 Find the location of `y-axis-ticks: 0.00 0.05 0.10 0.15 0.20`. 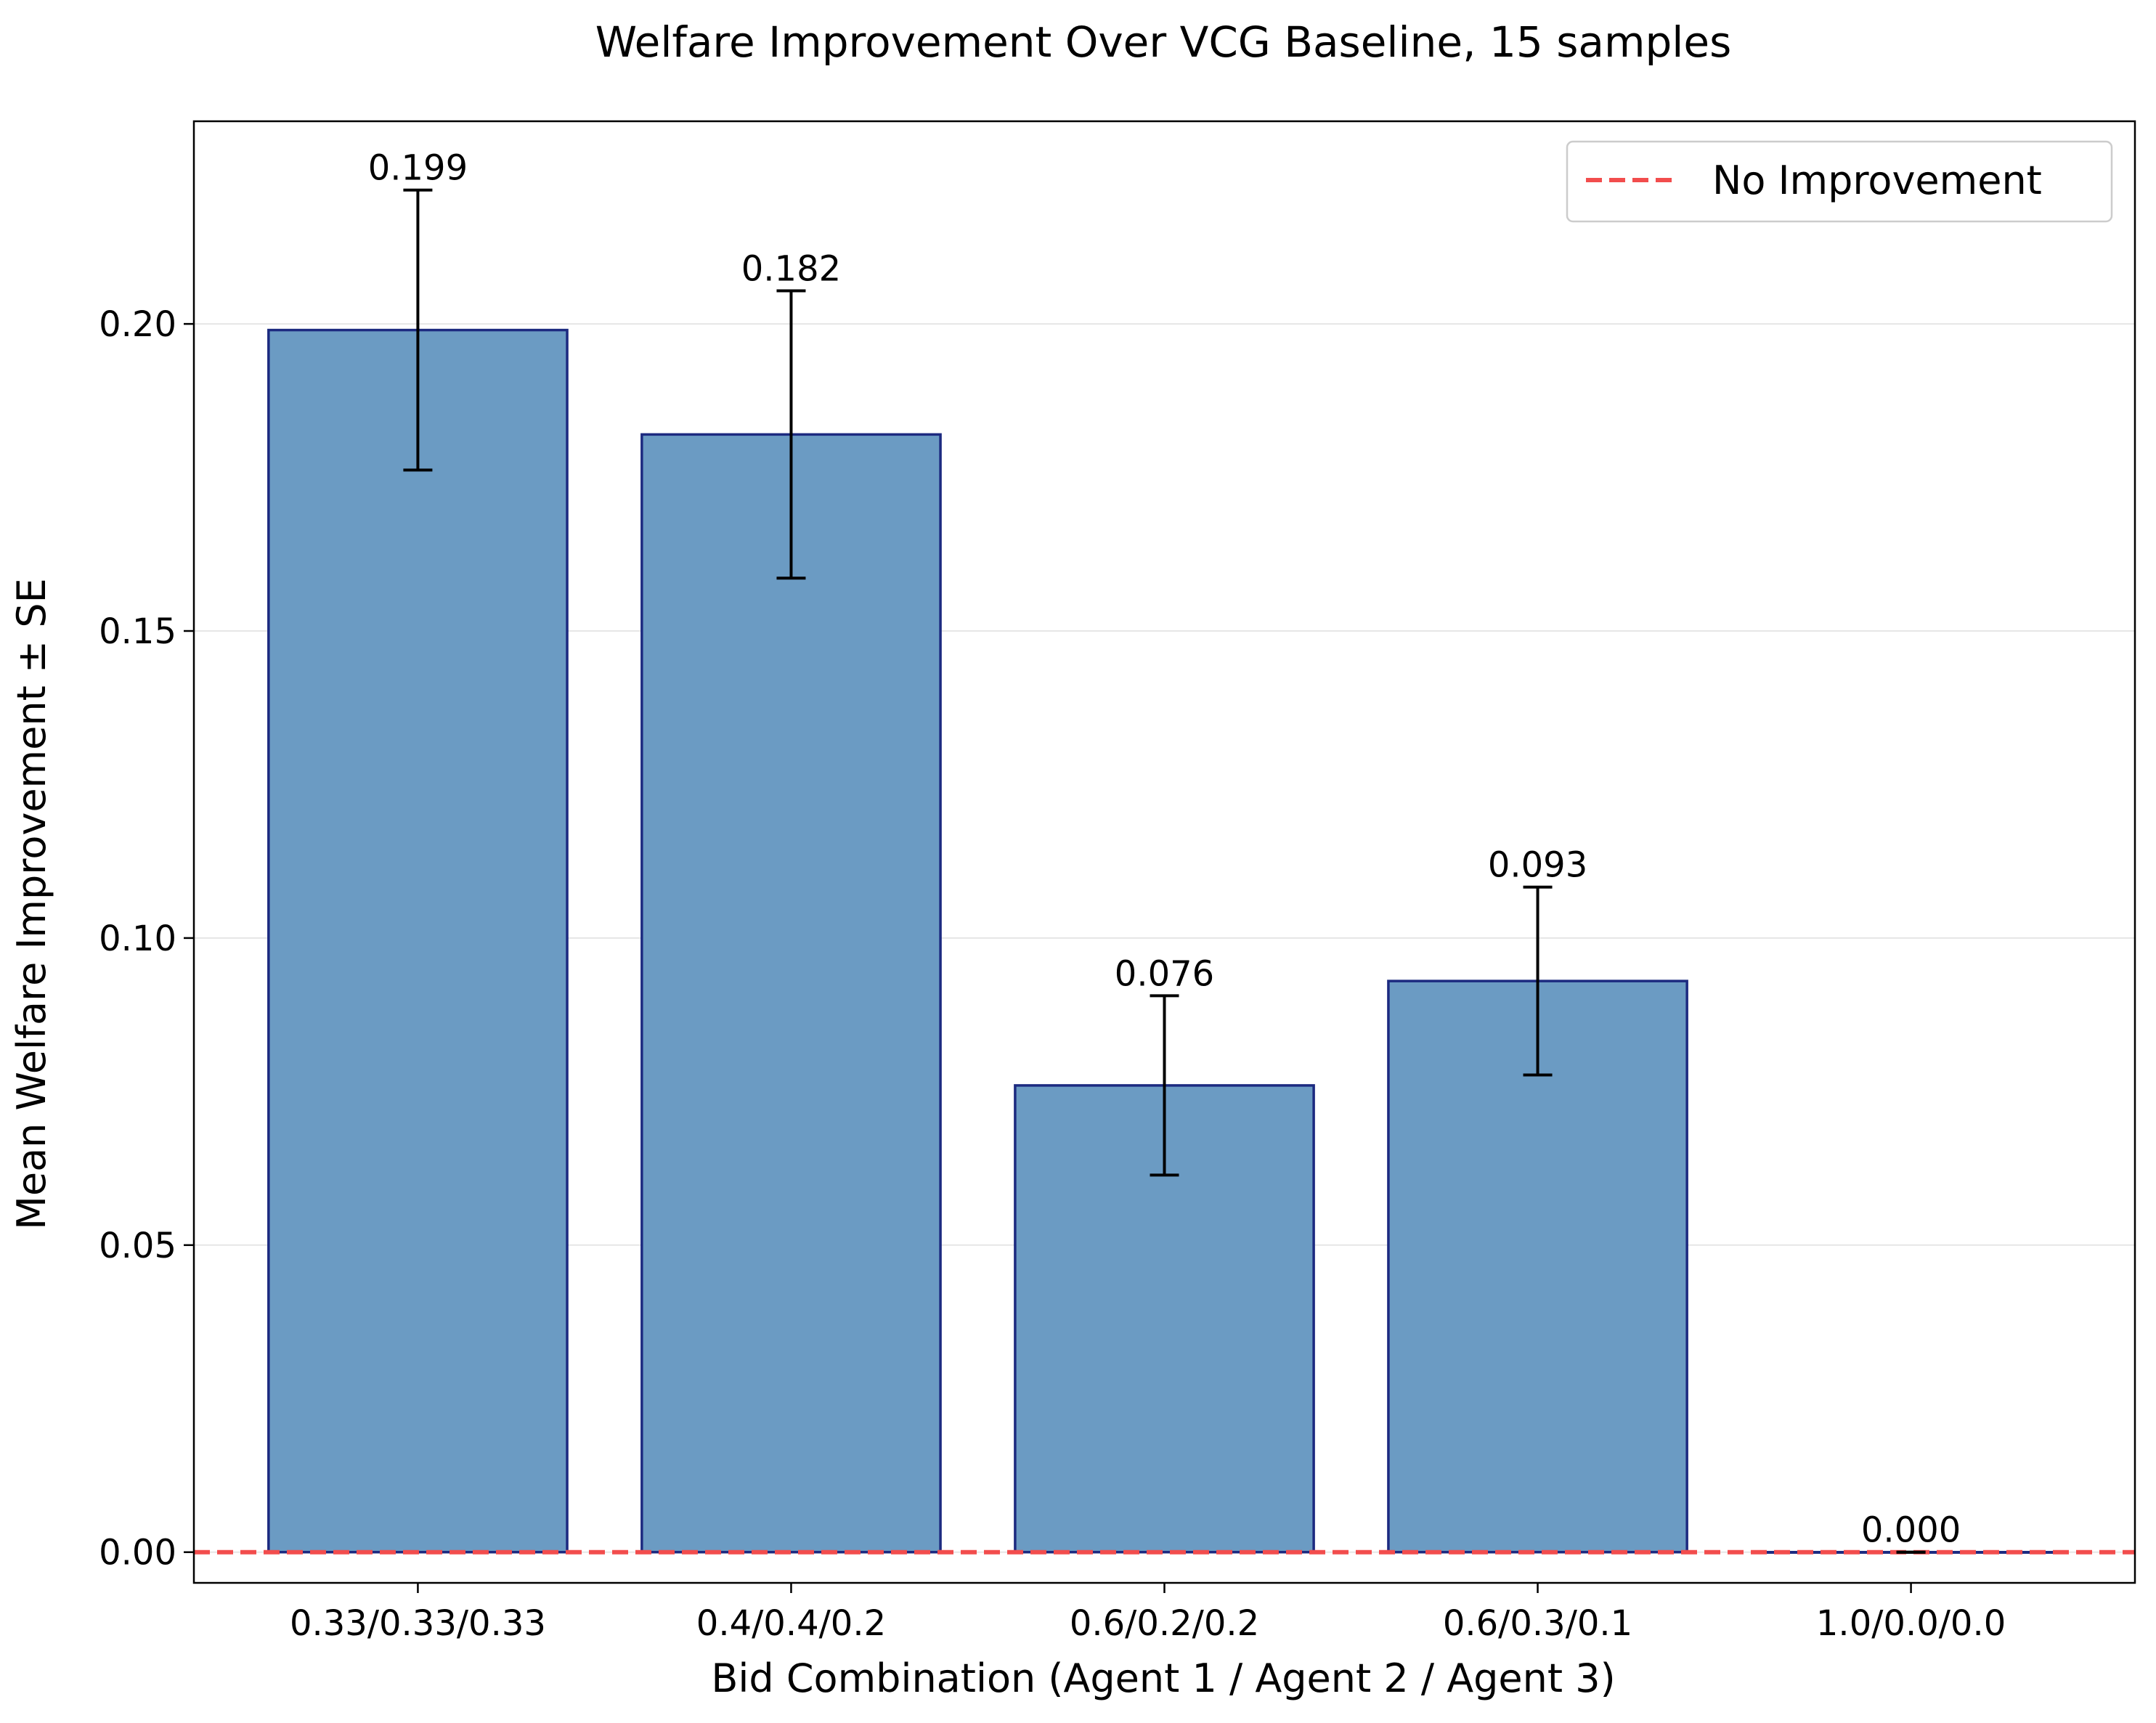

y-axis-ticks: 0.00 0.05 0.10 0.15 0.20 is located at coordinates (146, 938).